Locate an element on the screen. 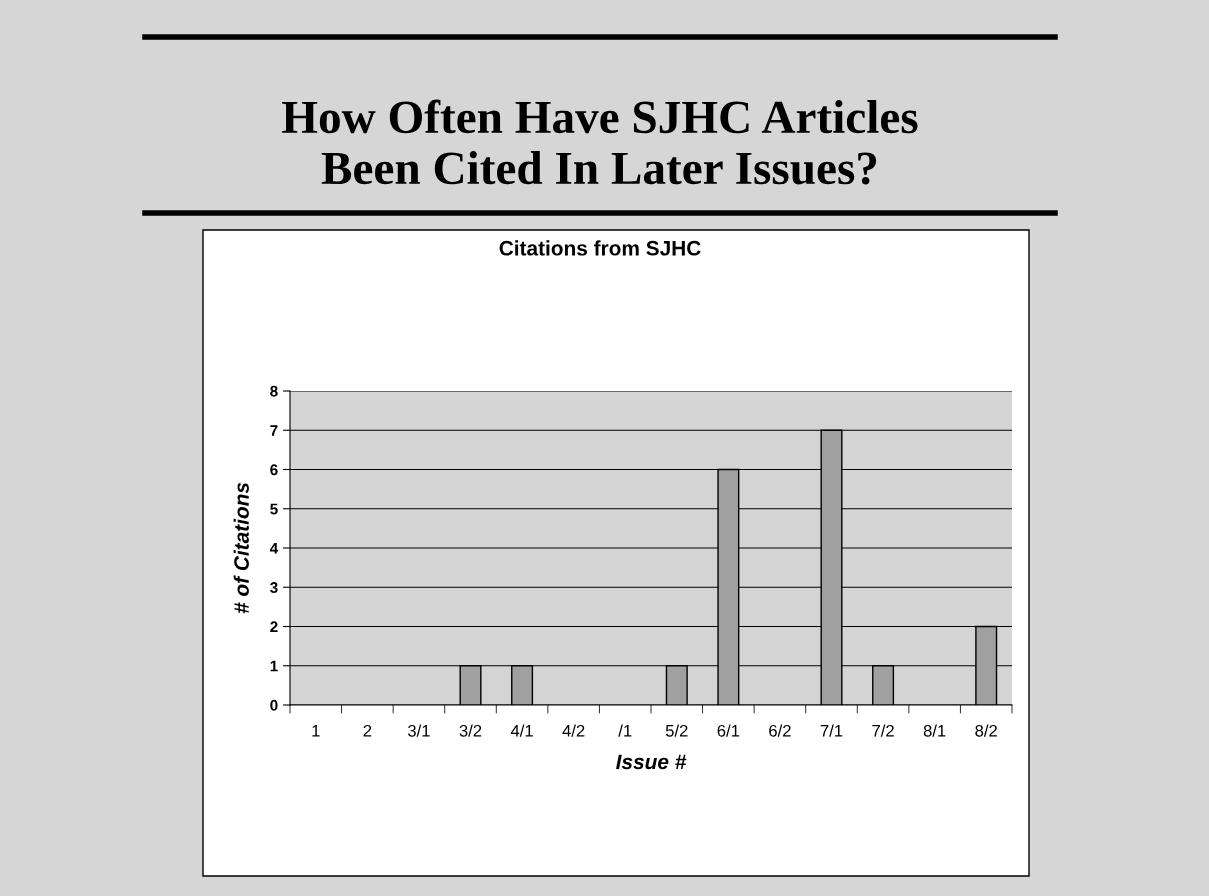 Image resolution: width=1209 pixels, height=896 pixels. y-tick-label: 1 is located at coordinates (274, 666).